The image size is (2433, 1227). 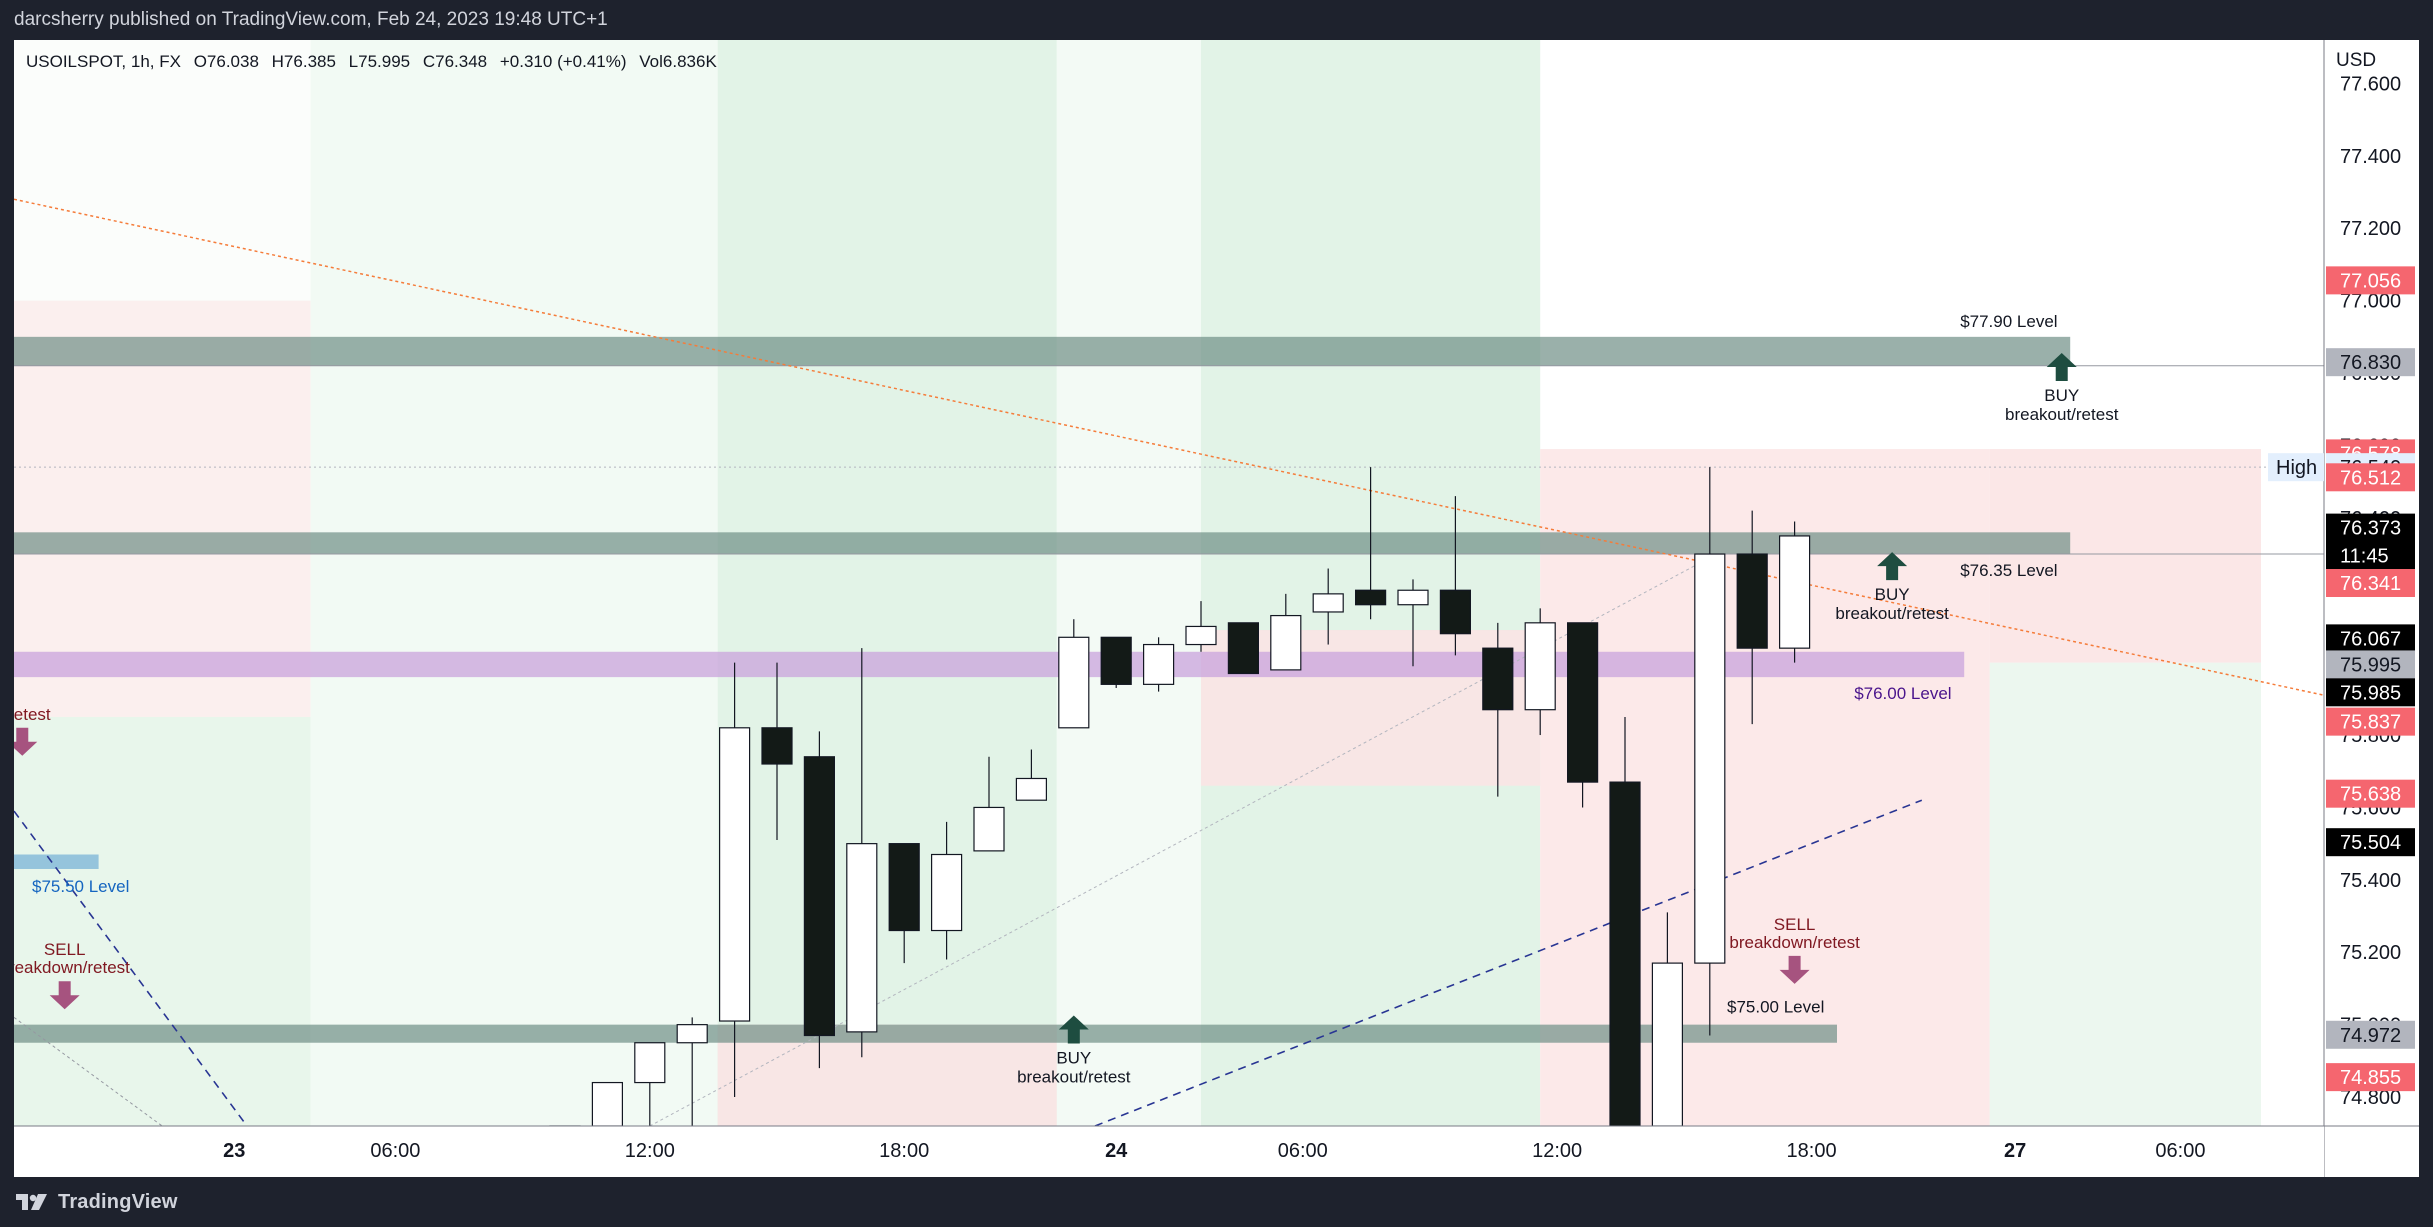 I want to click on level-label: $75.00 Level, so click(x=1775, y=1007).